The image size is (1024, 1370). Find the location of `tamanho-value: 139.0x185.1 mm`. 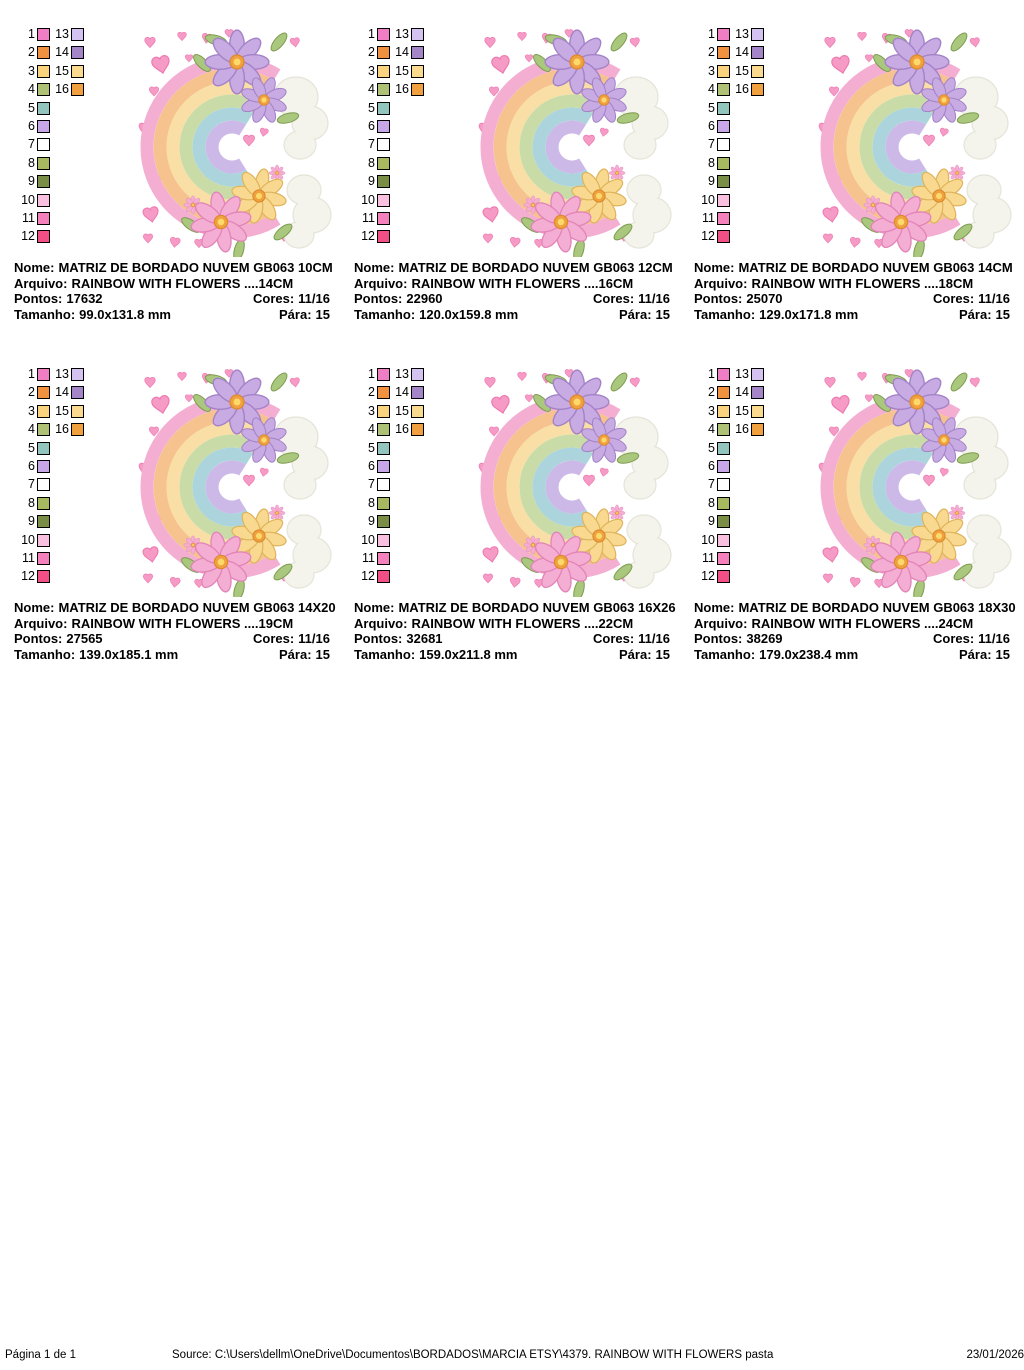

tamanho-value: 139.0x185.1 mm is located at coordinates (129, 654).